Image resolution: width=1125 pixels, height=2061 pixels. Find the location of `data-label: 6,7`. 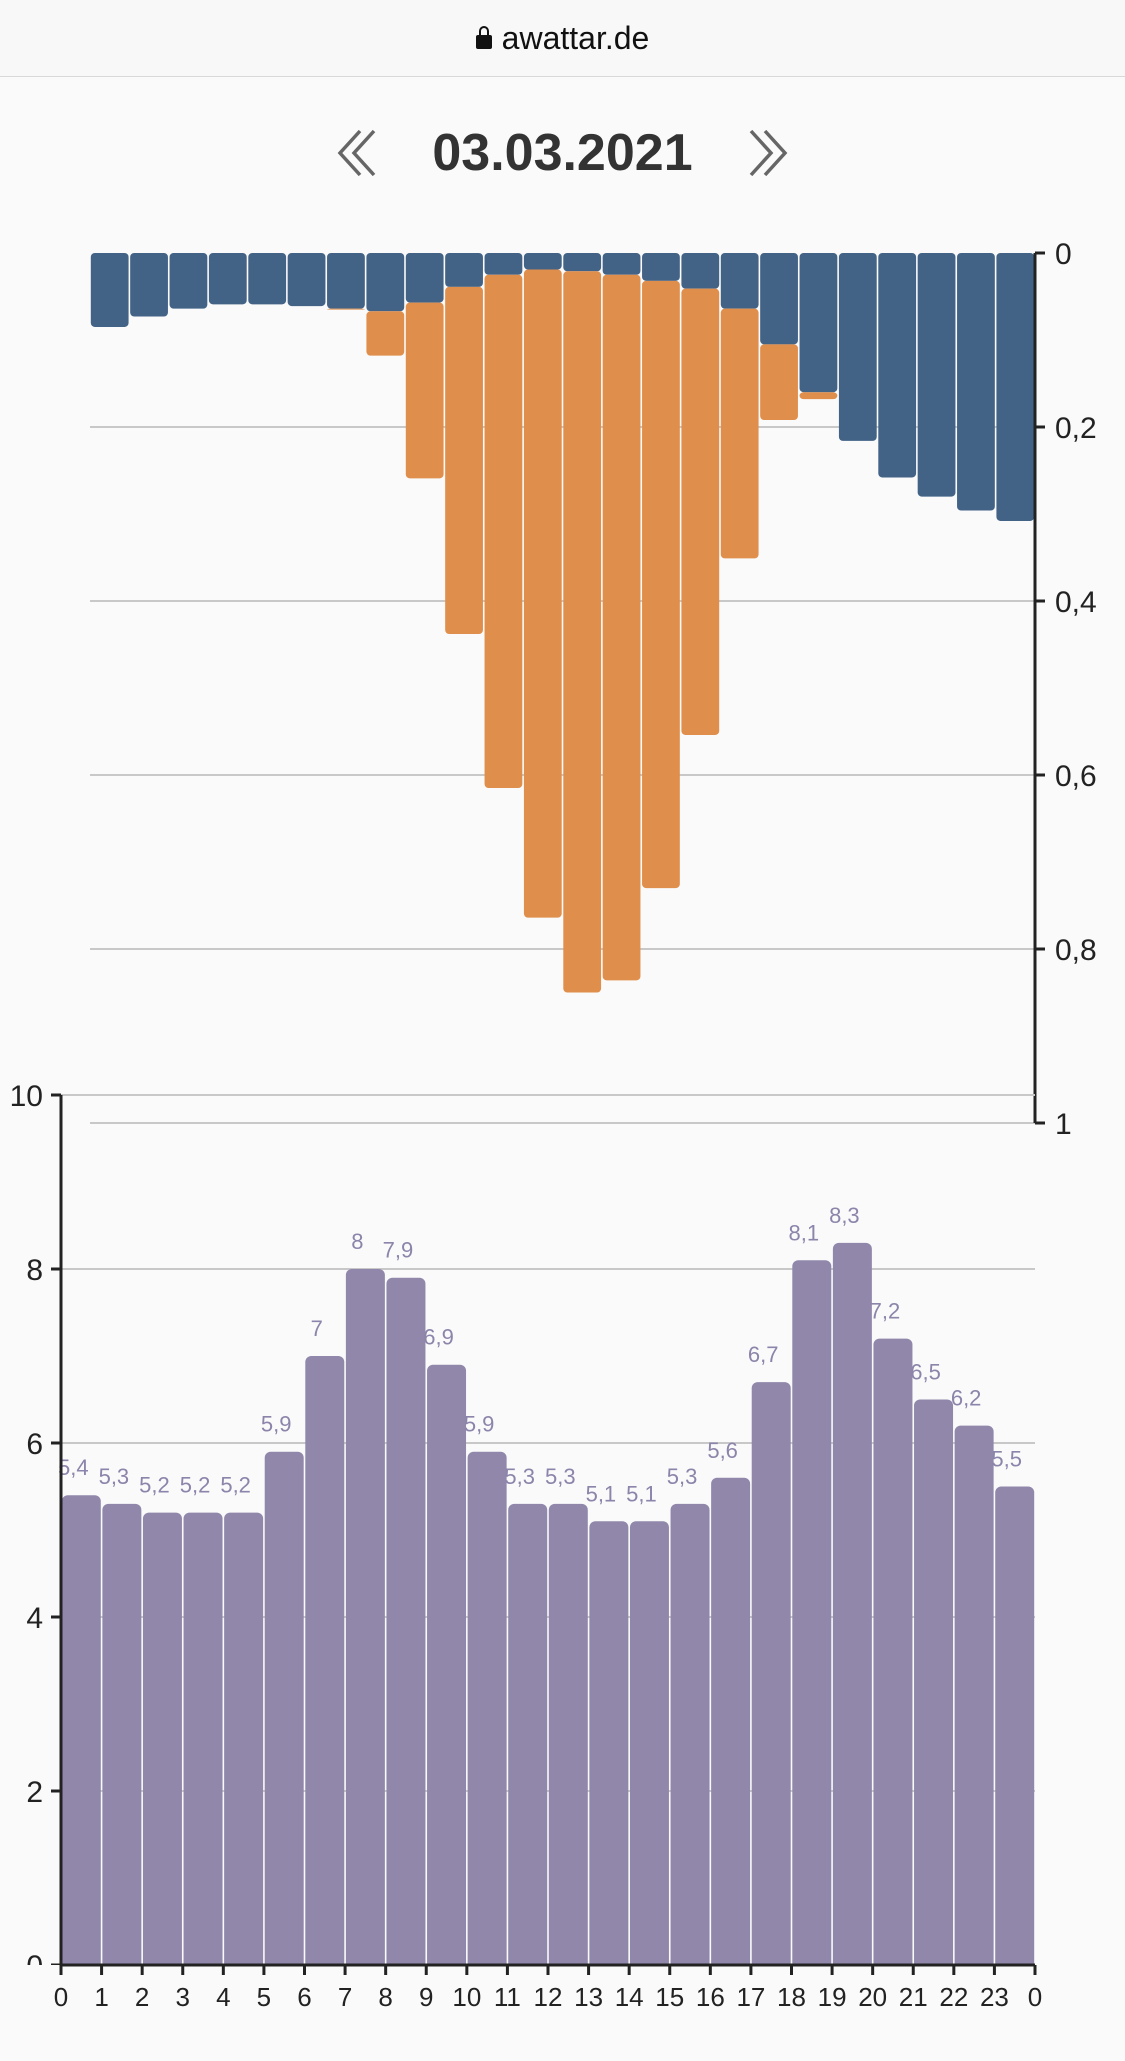

data-label: 6,7 is located at coordinates (763, 1354).